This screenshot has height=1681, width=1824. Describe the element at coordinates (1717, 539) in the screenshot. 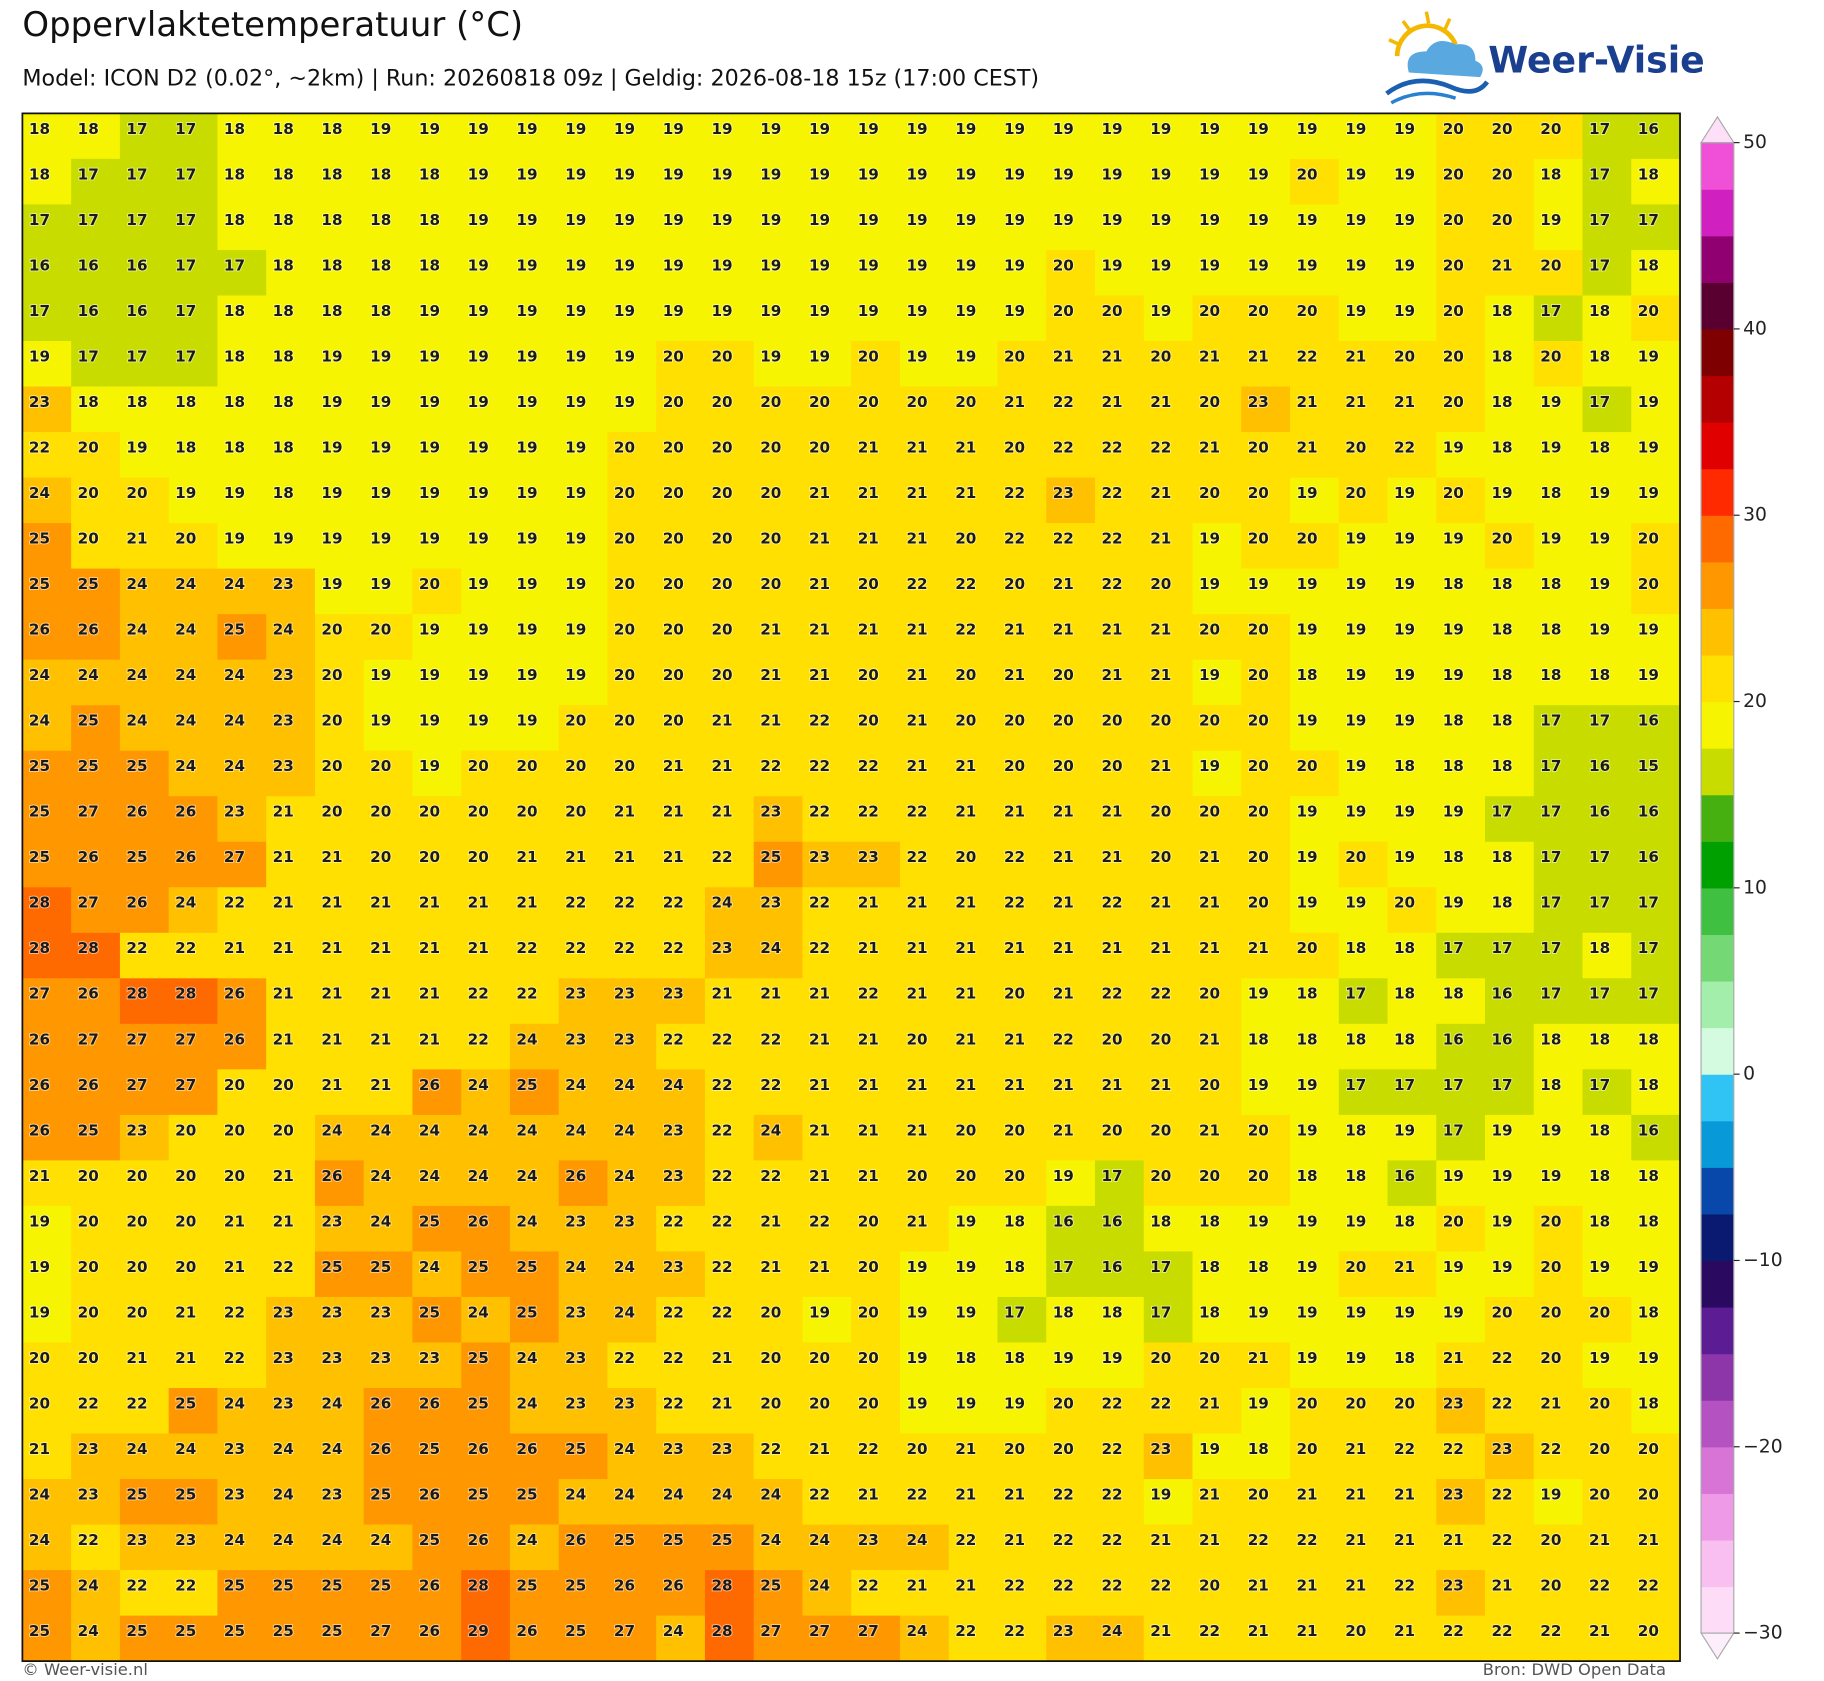

I see `colorbar-band` at that location.